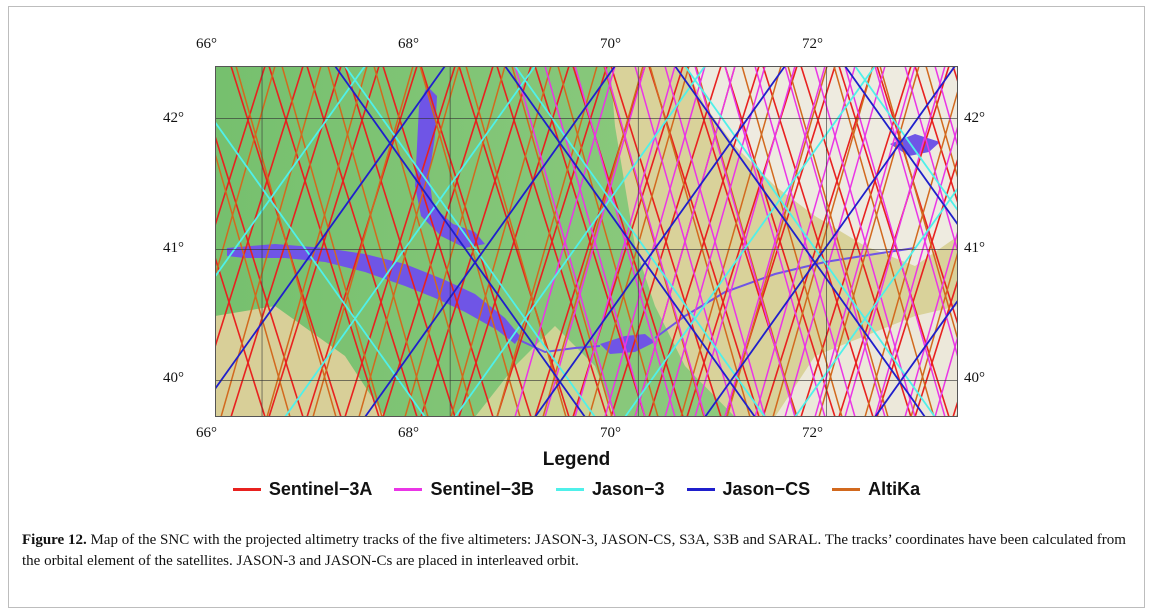 This screenshot has height=614, width=1153. I want to click on figure-label: Figure 12., so click(54, 540).